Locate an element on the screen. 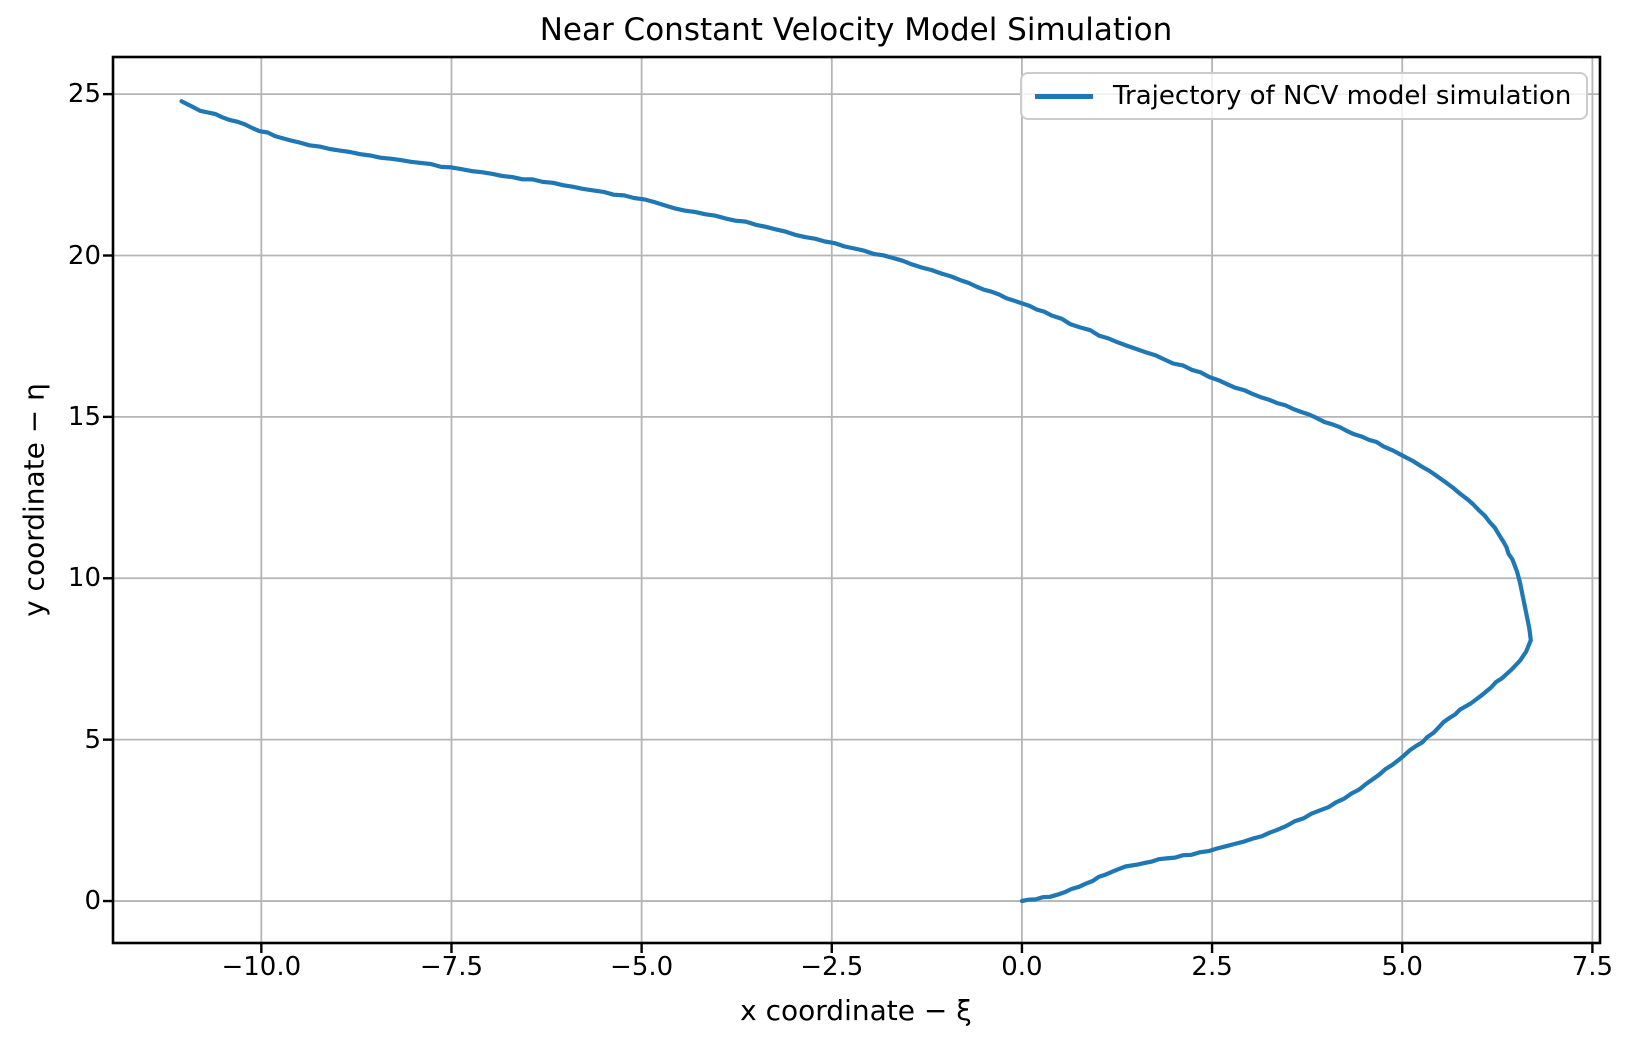 This screenshot has height=1050, width=1632. x-axis-label: x coordinate − ξ is located at coordinates (856, 1010).